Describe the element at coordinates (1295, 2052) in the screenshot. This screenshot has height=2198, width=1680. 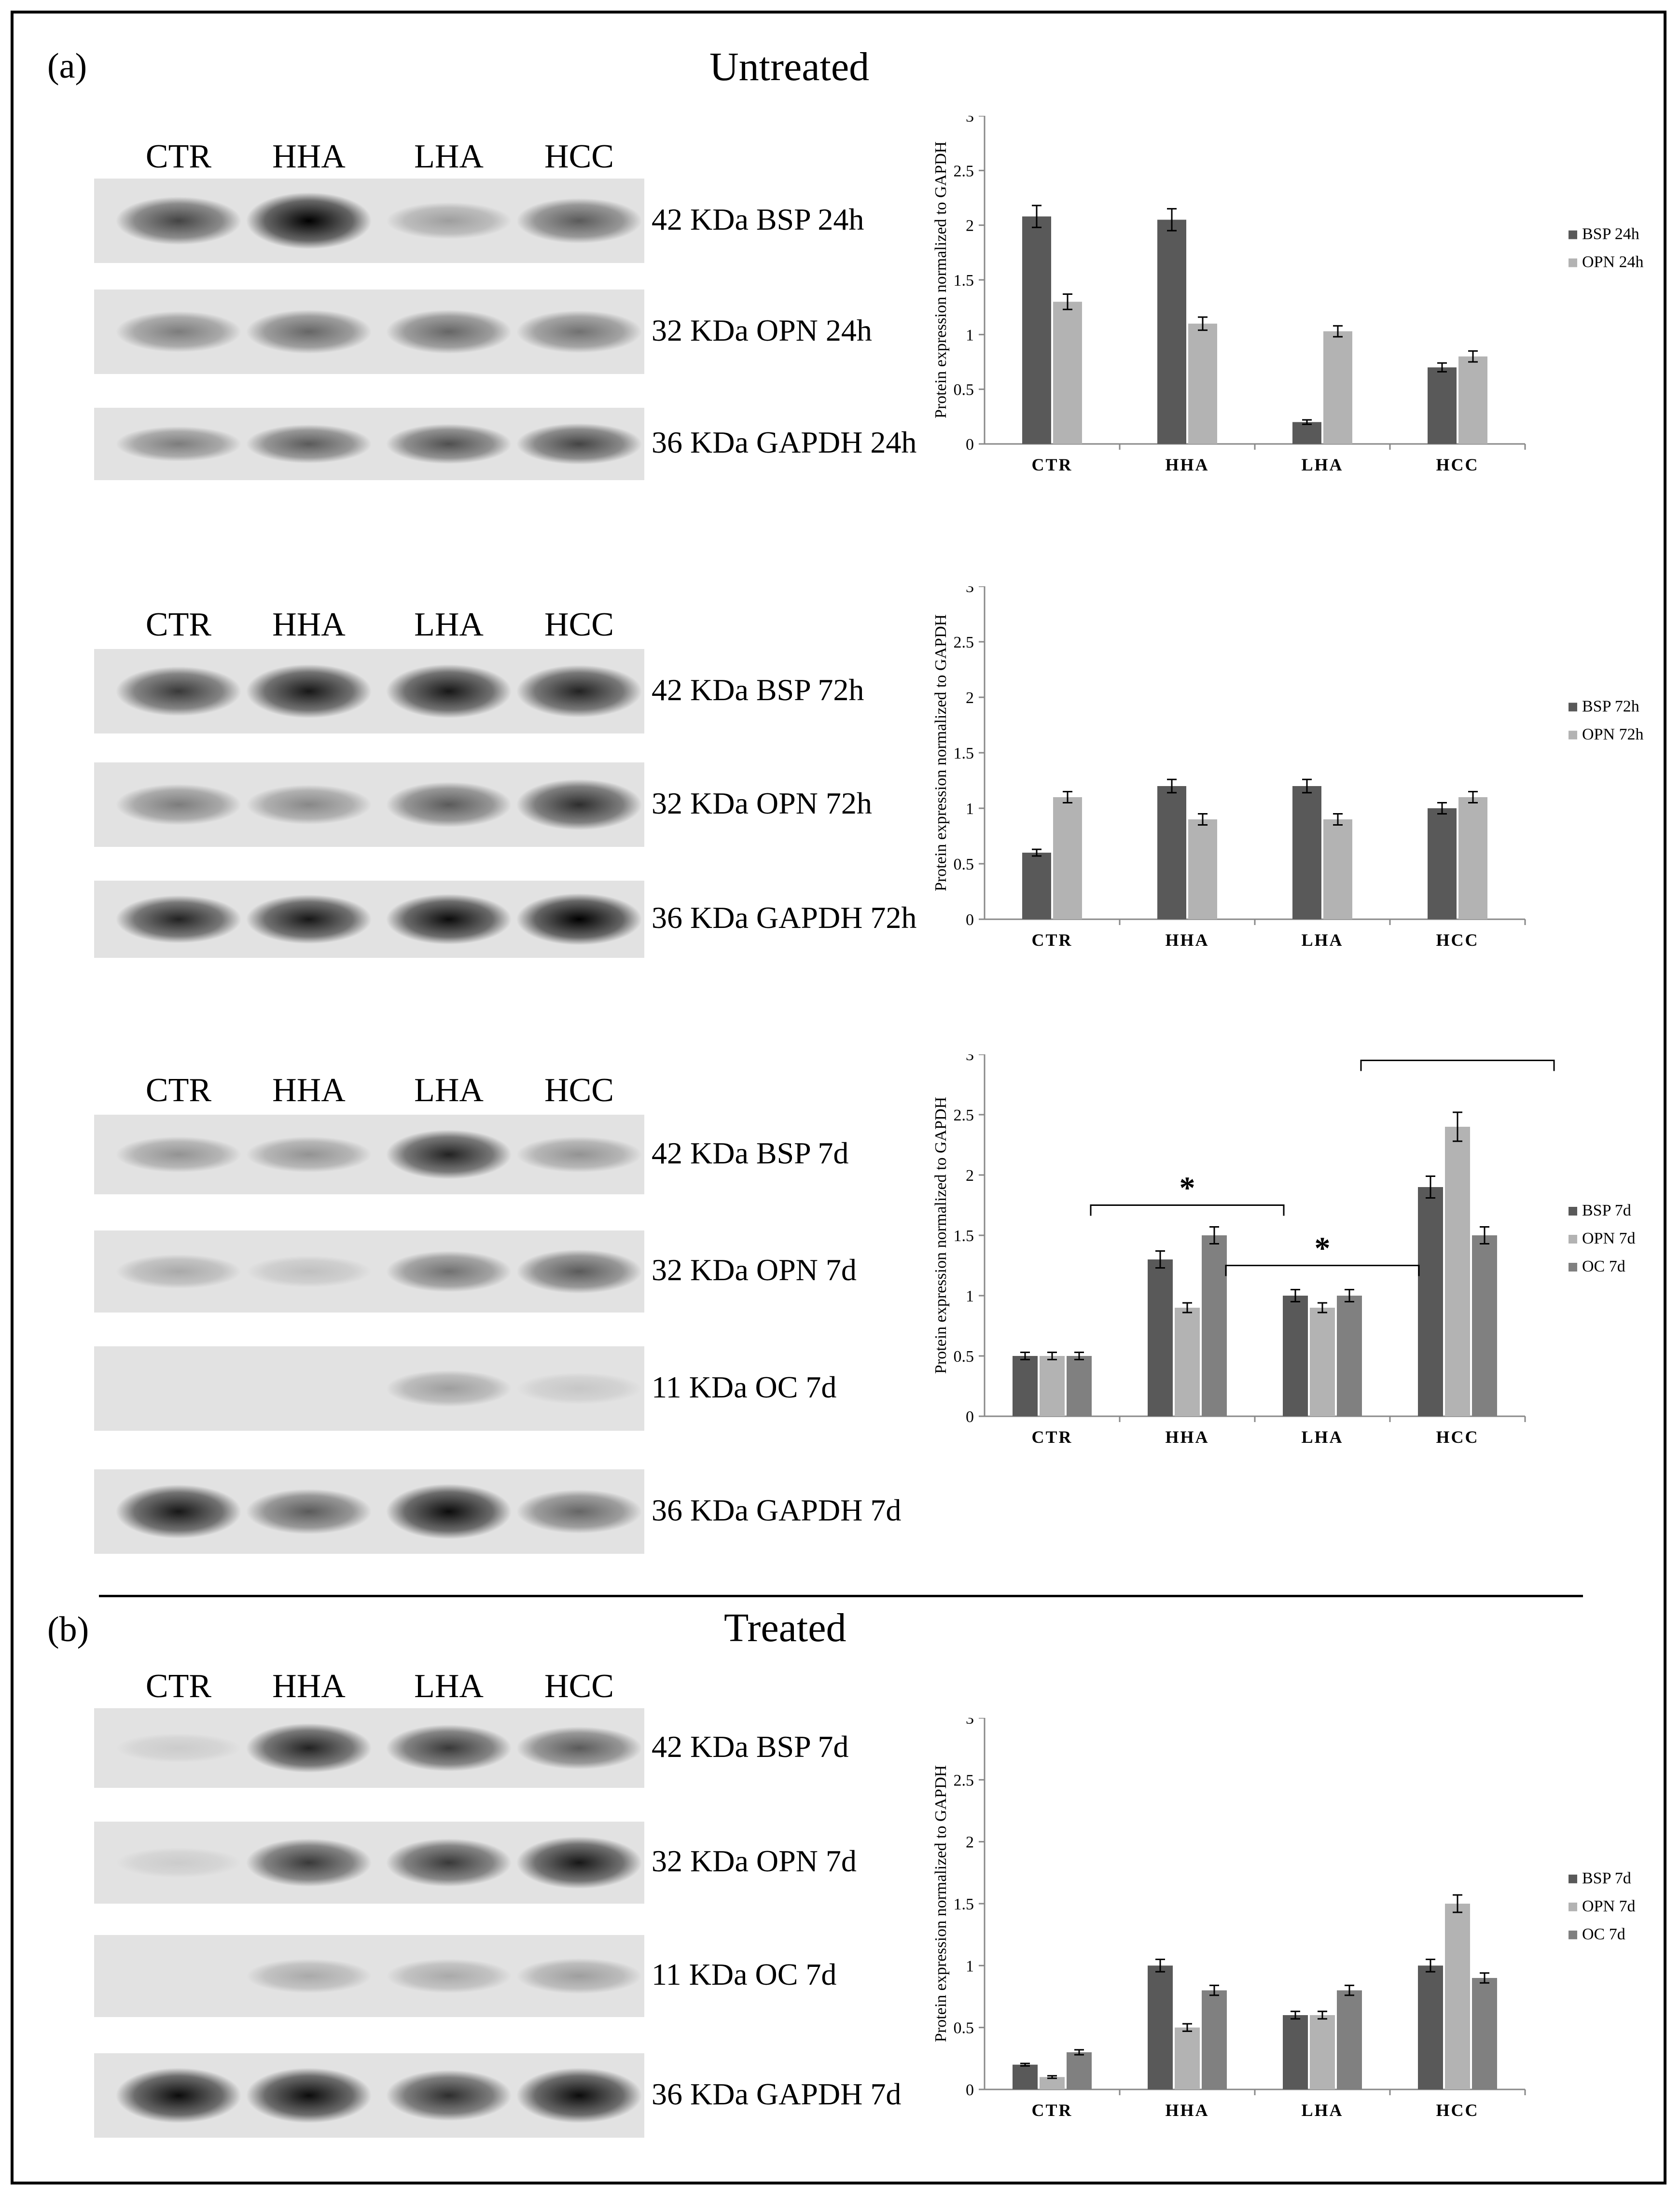
I see `bar-bsp-7d-lha` at that location.